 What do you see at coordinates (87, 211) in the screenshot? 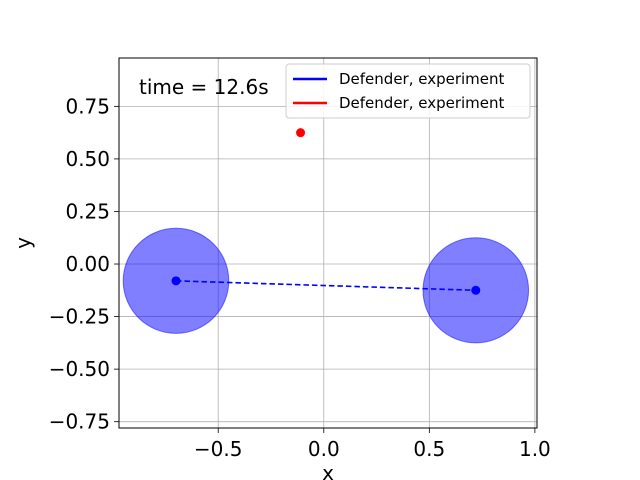
I see `y-tick-label: 0.25` at bounding box center [87, 211].